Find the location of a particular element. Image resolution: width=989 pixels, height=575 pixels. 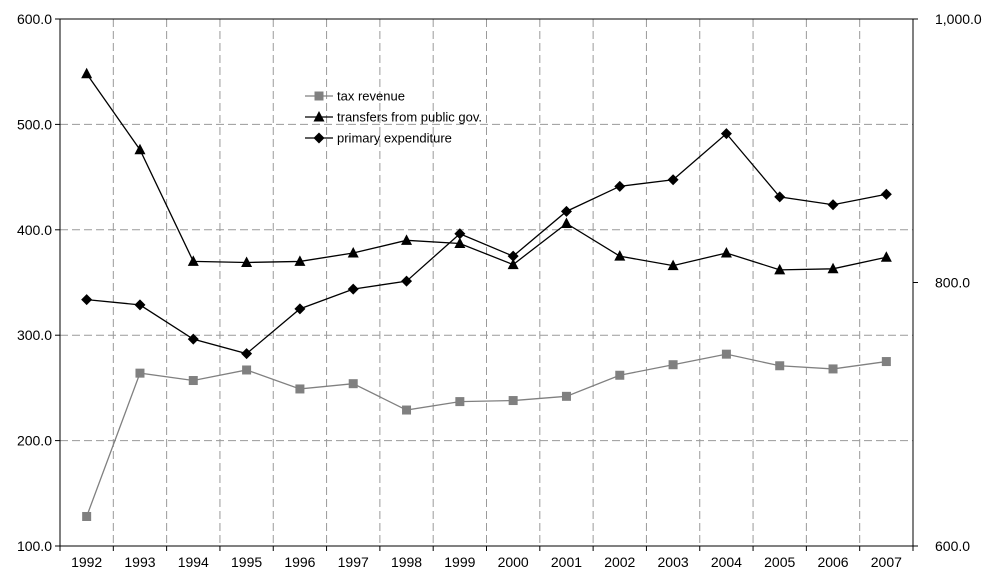

x-tick-label: 2005 is located at coordinates (779, 562).